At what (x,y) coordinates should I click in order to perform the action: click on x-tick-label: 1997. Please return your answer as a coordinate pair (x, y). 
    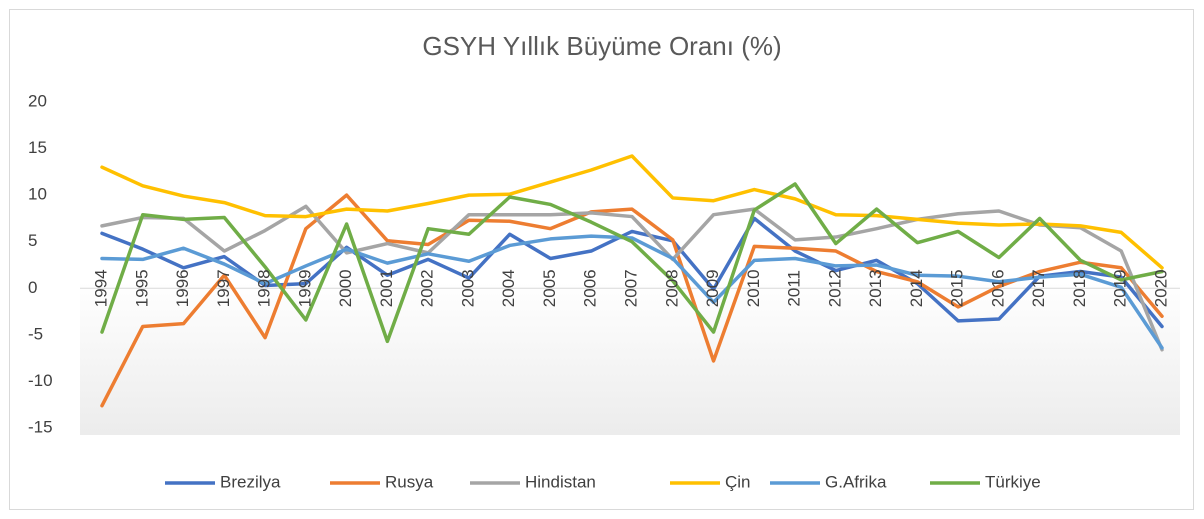
    Looking at the image, I should click on (223, 288).